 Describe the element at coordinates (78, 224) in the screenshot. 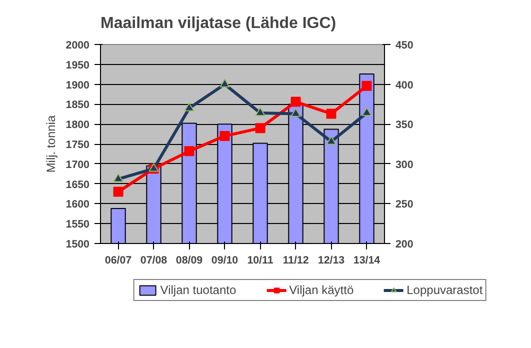

I see `y-tick-label: 1550` at that location.